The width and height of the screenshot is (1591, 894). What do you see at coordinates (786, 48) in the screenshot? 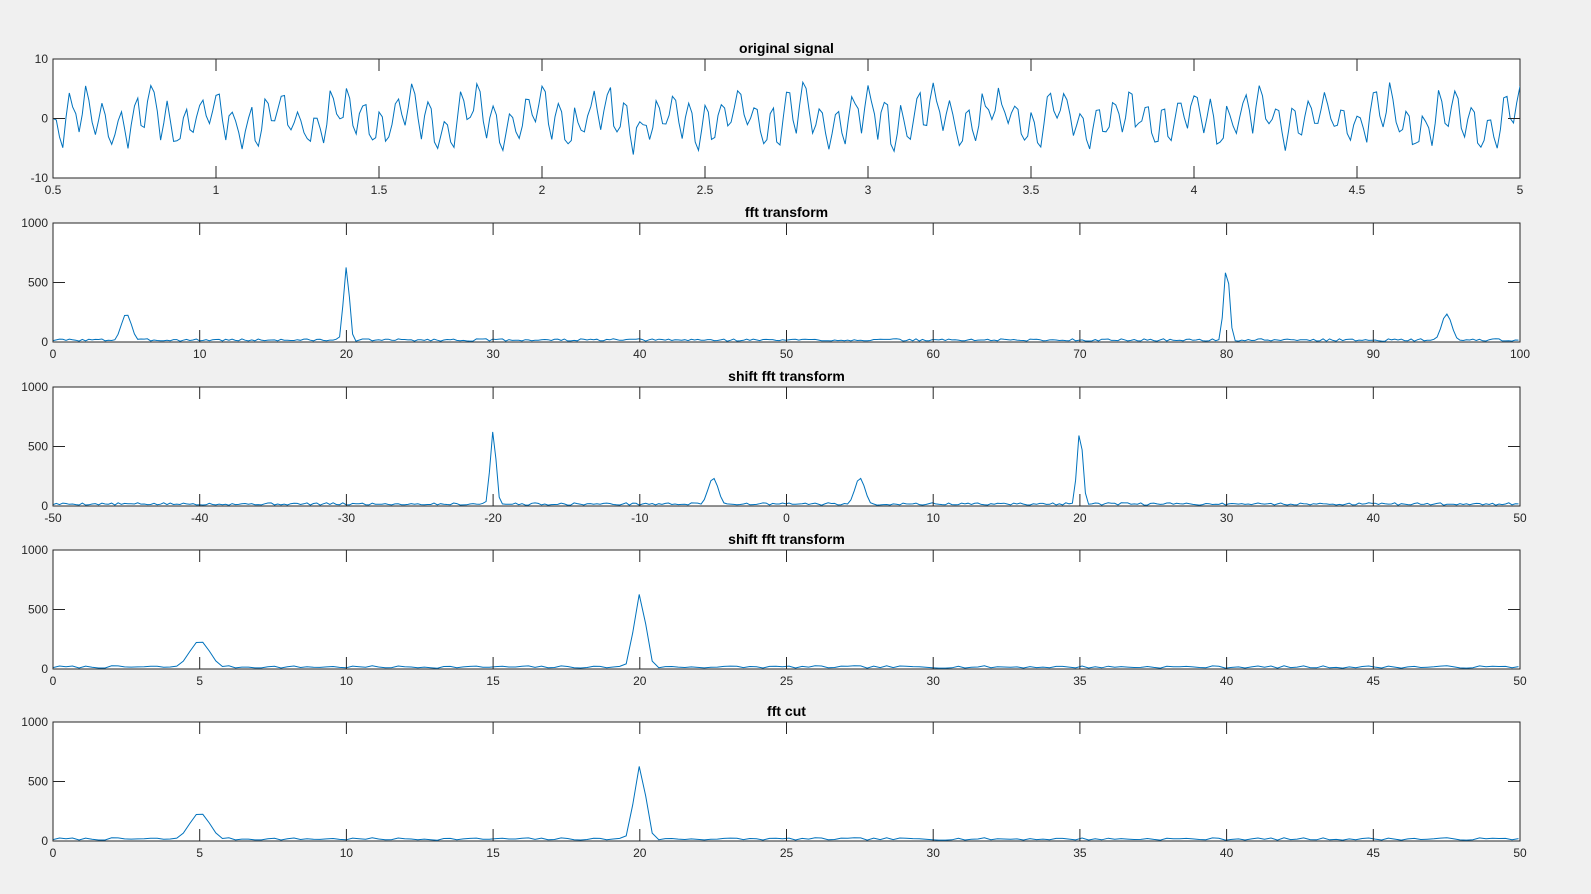
I see `chart-title: original signal` at bounding box center [786, 48].